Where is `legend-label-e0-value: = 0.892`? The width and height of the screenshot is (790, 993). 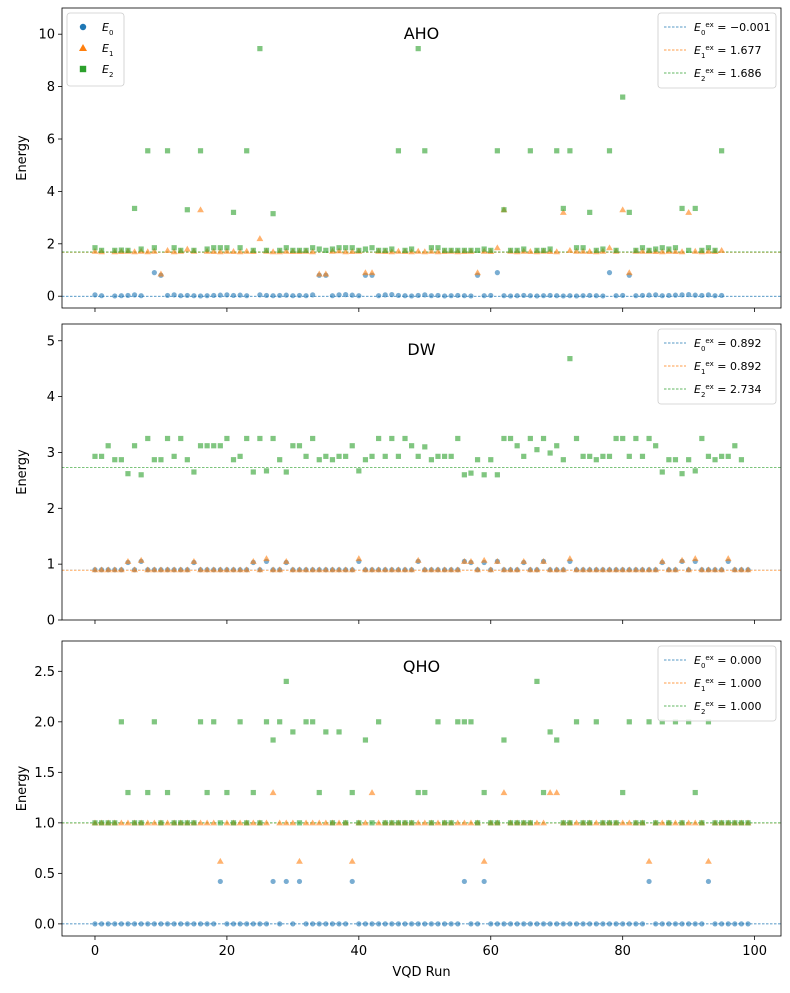 legend-label-e0-value: = 0.892 is located at coordinates (738, 343).